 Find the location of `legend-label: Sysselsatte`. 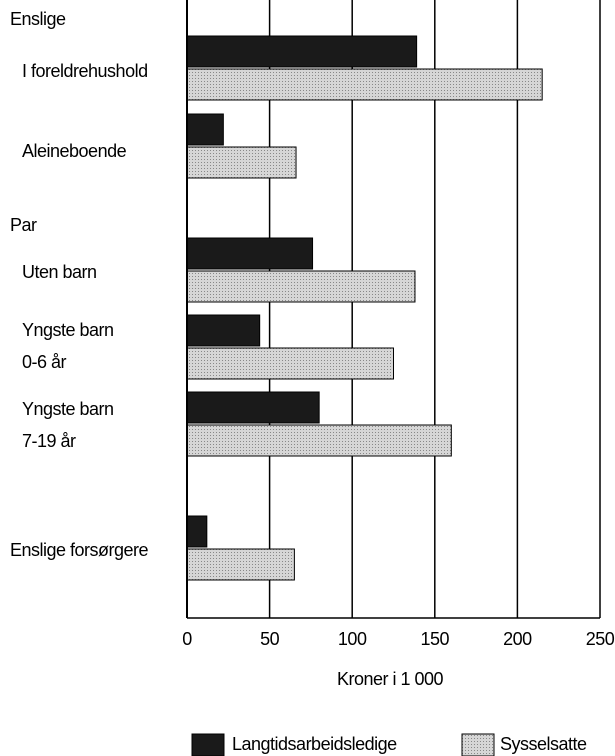

legend-label: Sysselsatte is located at coordinates (543, 744).